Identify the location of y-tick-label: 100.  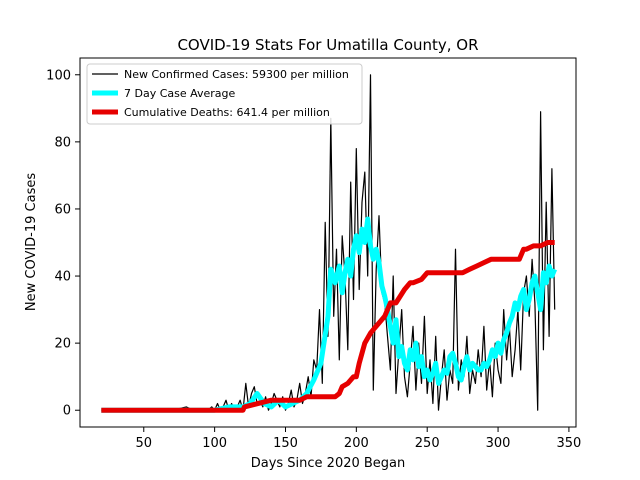
(58, 75).